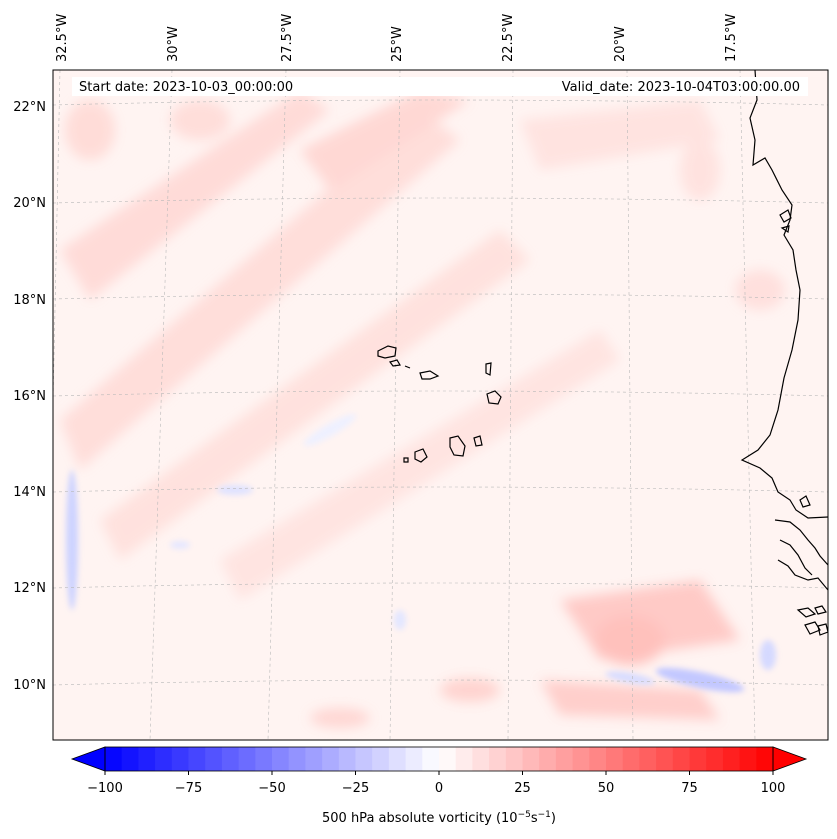 Image resolution: width=837 pixels, height=839 pixels. Describe the element at coordinates (287, 38) in the screenshot. I see `lon-label: 27.5°W` at that location.